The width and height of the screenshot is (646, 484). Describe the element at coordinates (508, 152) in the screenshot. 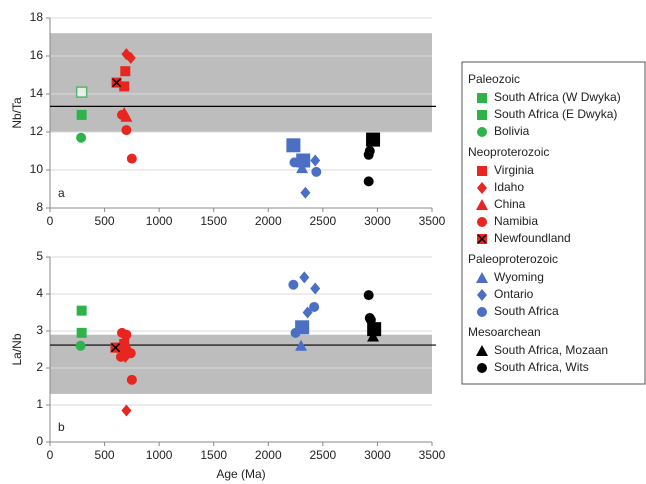

I see `legend-group-title: Neoproterozoic` at that location.